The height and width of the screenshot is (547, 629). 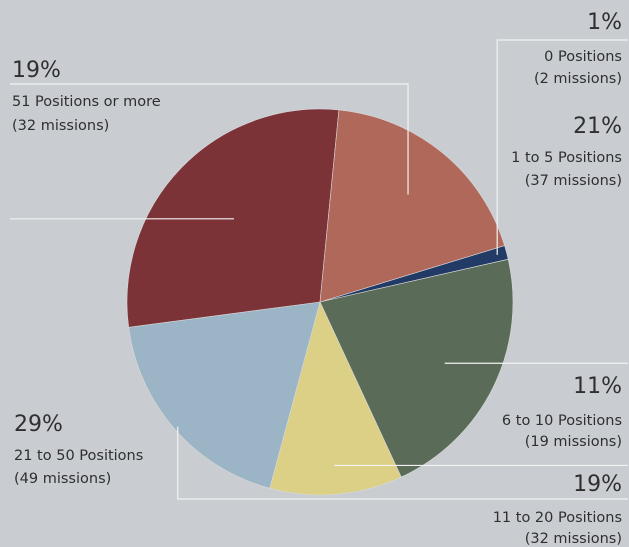 What do you see at coordinates (597, 386) in the screenshot?
I see `slice-2-percent: 11%` at bounding box center [597, 386].